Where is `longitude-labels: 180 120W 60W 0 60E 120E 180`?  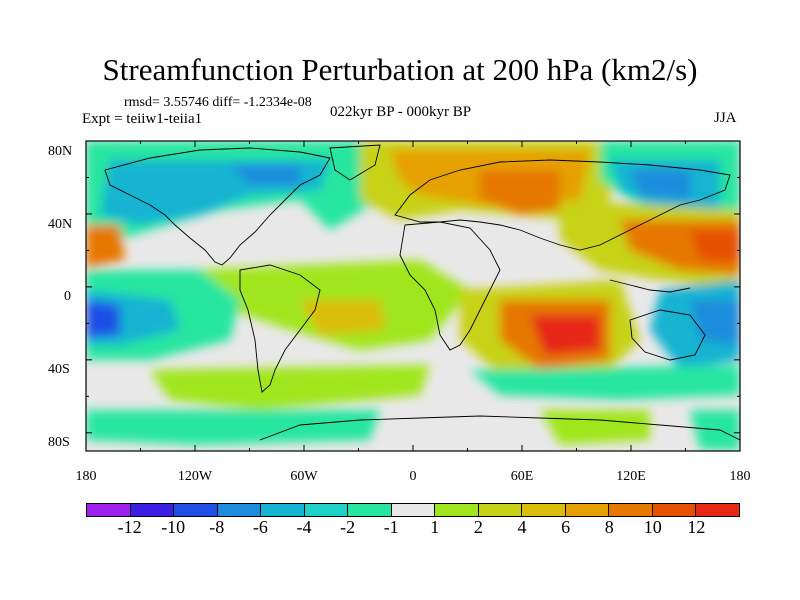
longitude-labels: 180 120W 60W 0 60E 120E 180 is located at coordinates (413, 476).